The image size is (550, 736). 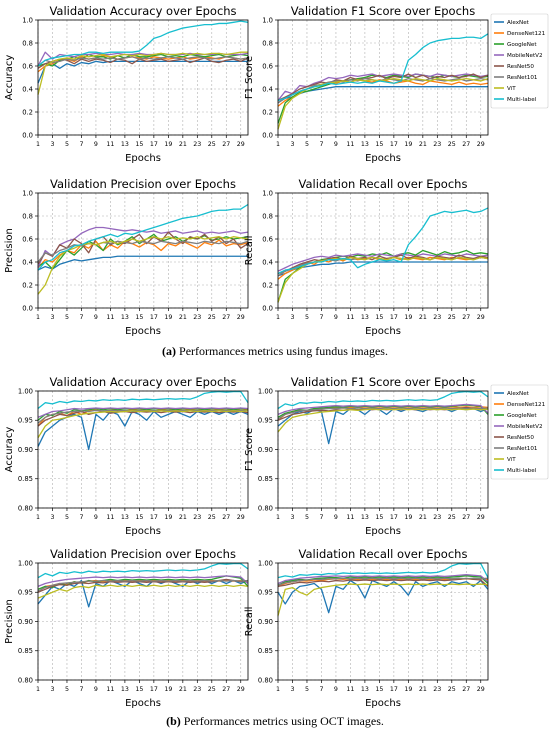 What do you see at coordinates (518, 23) in the screenshot?
I see `legend-label: AlexNet` at bounding box center [518, 23].